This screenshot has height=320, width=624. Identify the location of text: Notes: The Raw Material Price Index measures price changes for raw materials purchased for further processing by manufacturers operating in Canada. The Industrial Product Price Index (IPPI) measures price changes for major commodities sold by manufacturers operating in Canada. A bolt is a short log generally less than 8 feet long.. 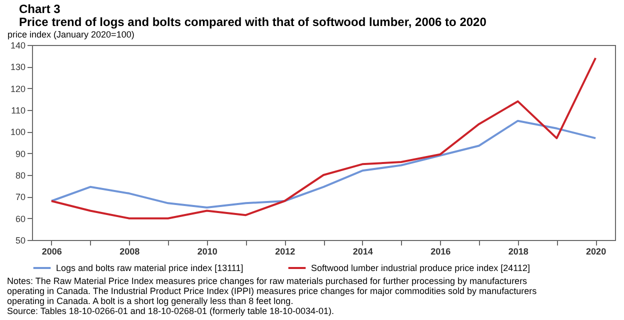
(272, 291).